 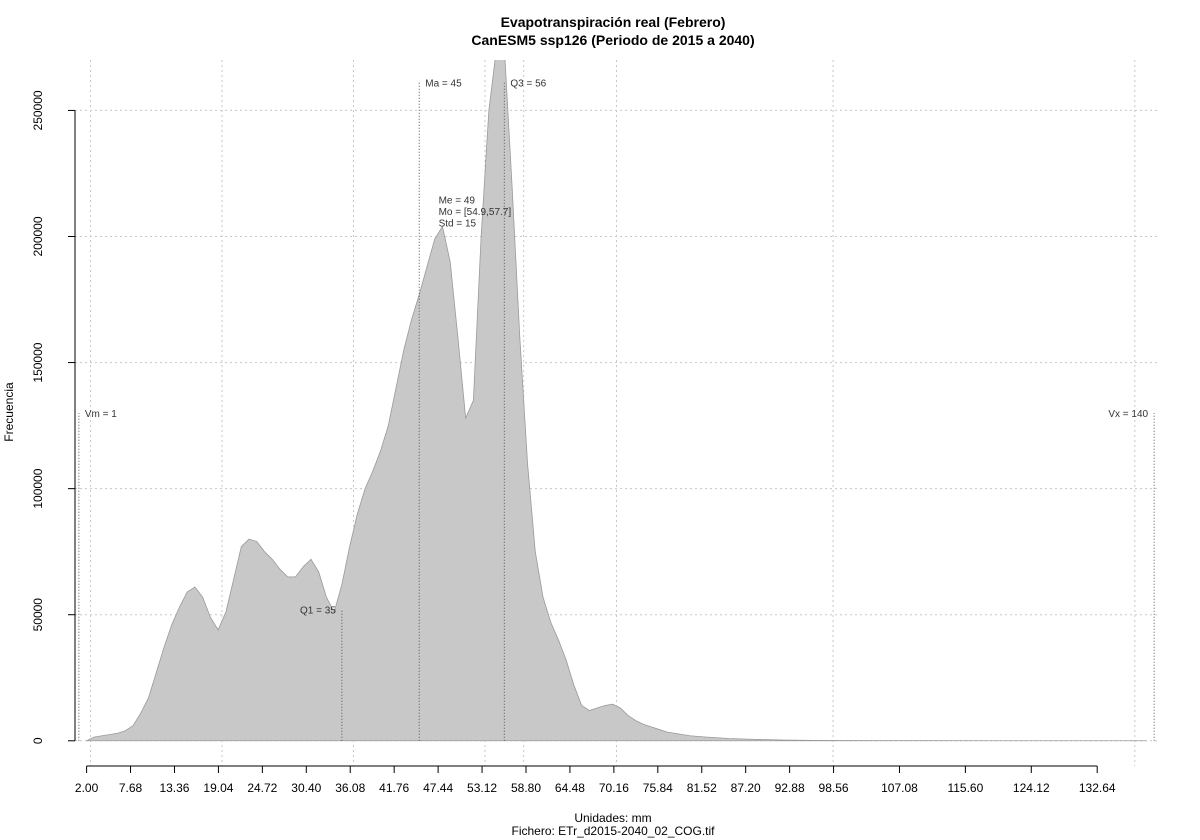 I want to click on x-axis-title: Unidades: mm, so click(x=612, y=818).